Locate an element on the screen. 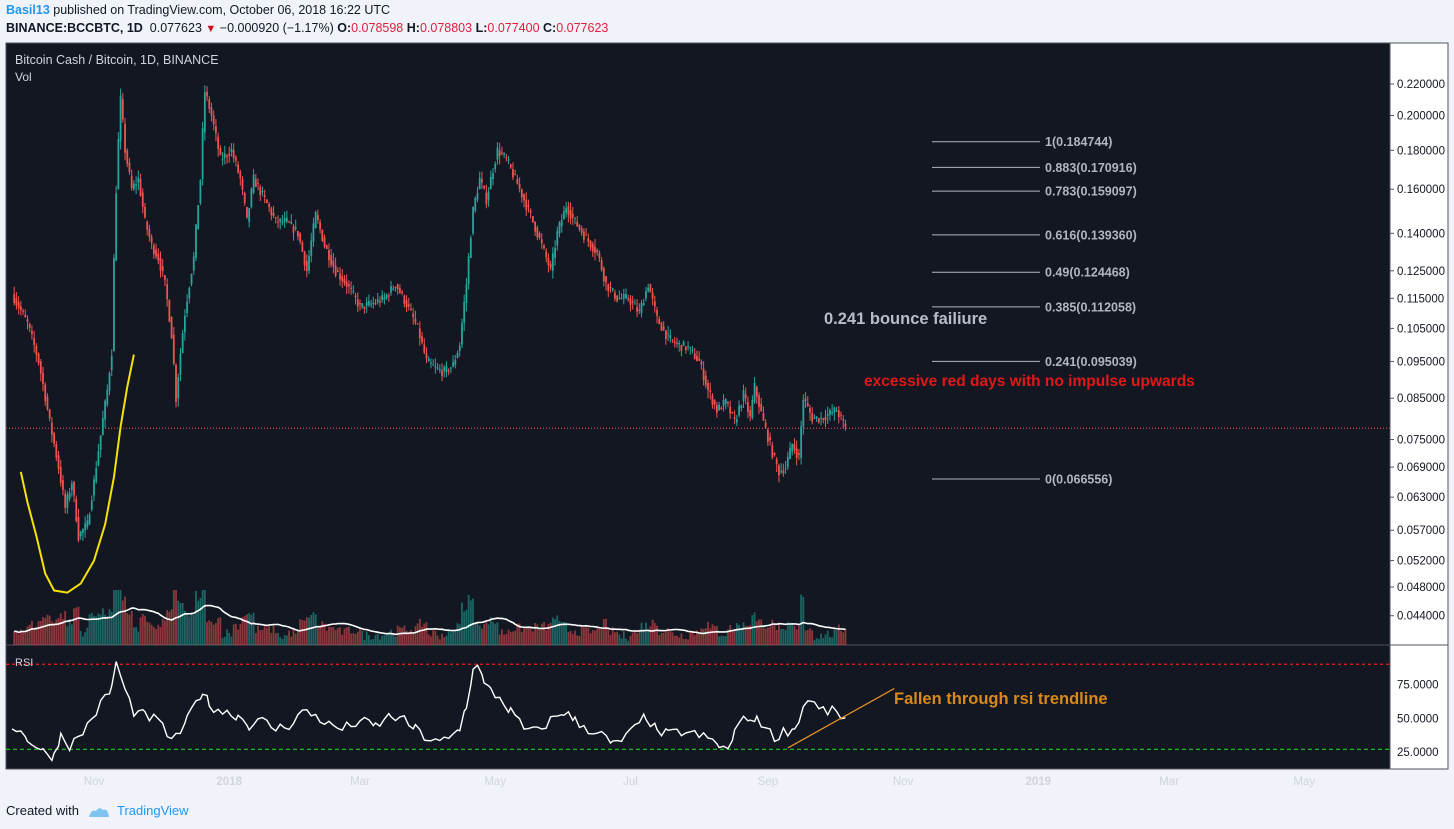 This screenshot has width=1454, height=829. last-price: 0.077623 is located at coordinates (175, 28).